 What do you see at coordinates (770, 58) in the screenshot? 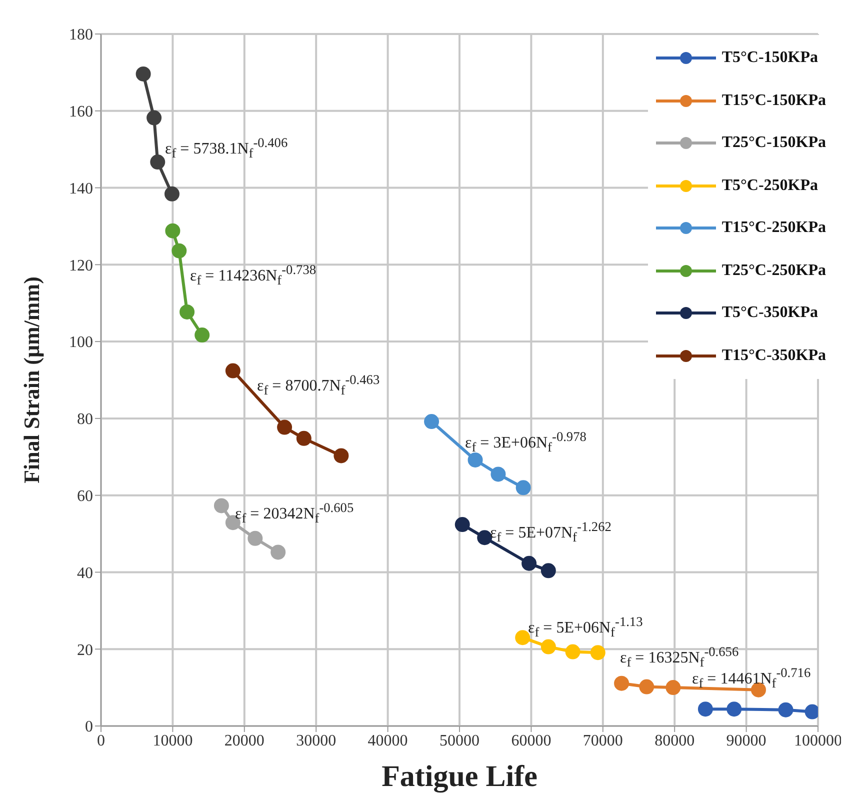
I see `legend-label: T5°C-150KPa` at bounding box center [770, 58].